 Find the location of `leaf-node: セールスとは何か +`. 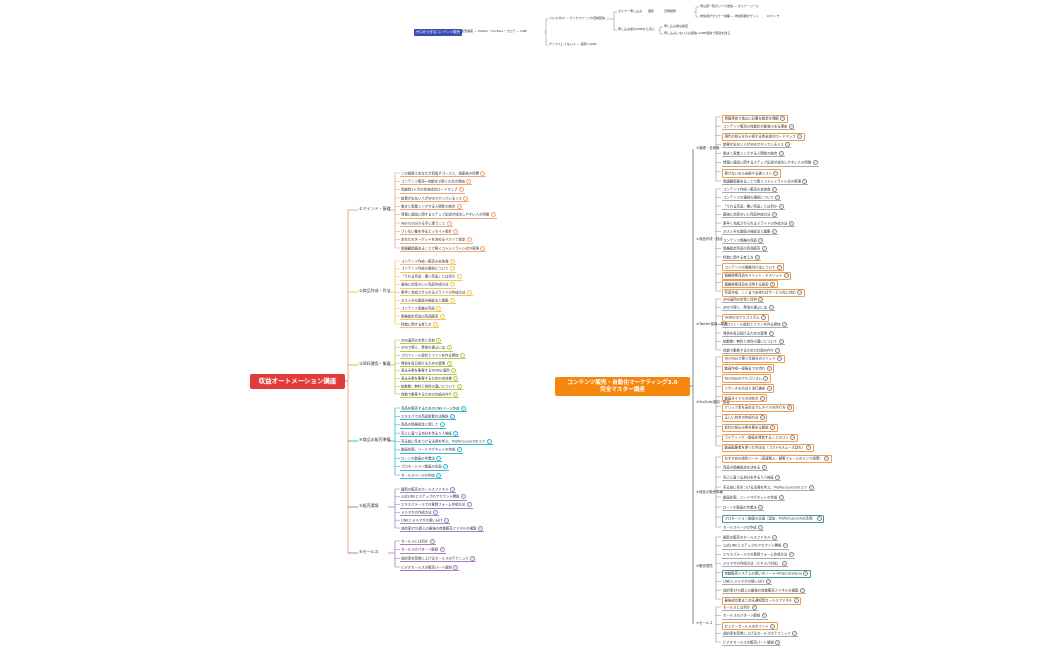

leaf-node: セールスとは何か + is located at coordinates (740, 607).